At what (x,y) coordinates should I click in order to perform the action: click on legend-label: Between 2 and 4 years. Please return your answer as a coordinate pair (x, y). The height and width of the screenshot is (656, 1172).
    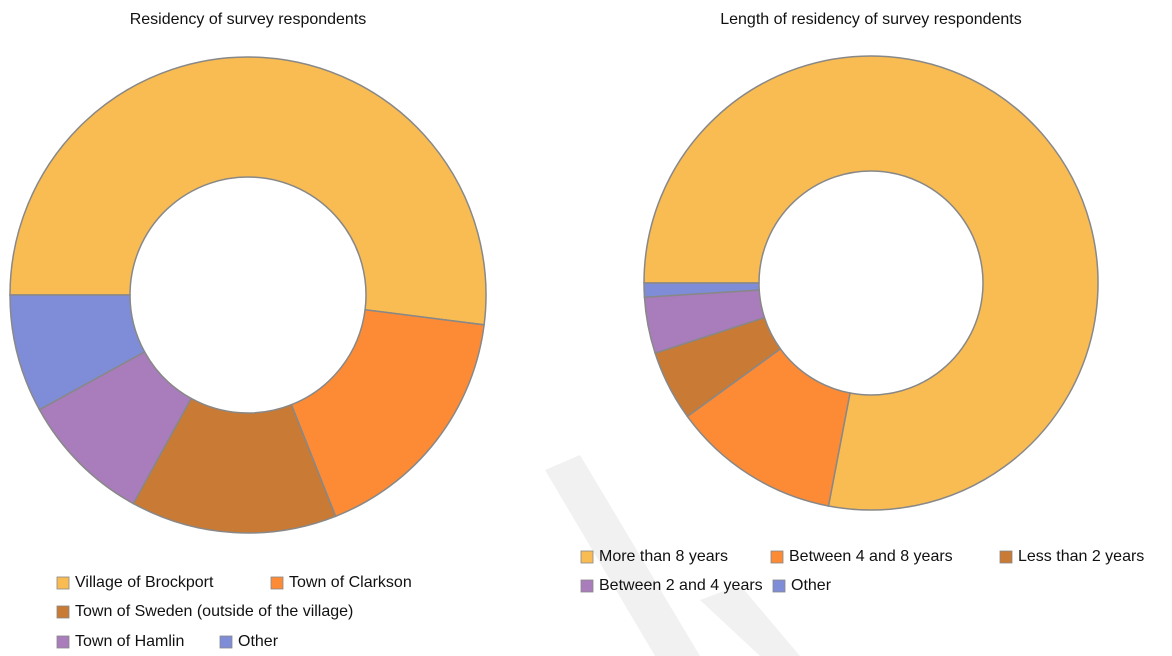
    Looking at the image, I should click on (681, 585).